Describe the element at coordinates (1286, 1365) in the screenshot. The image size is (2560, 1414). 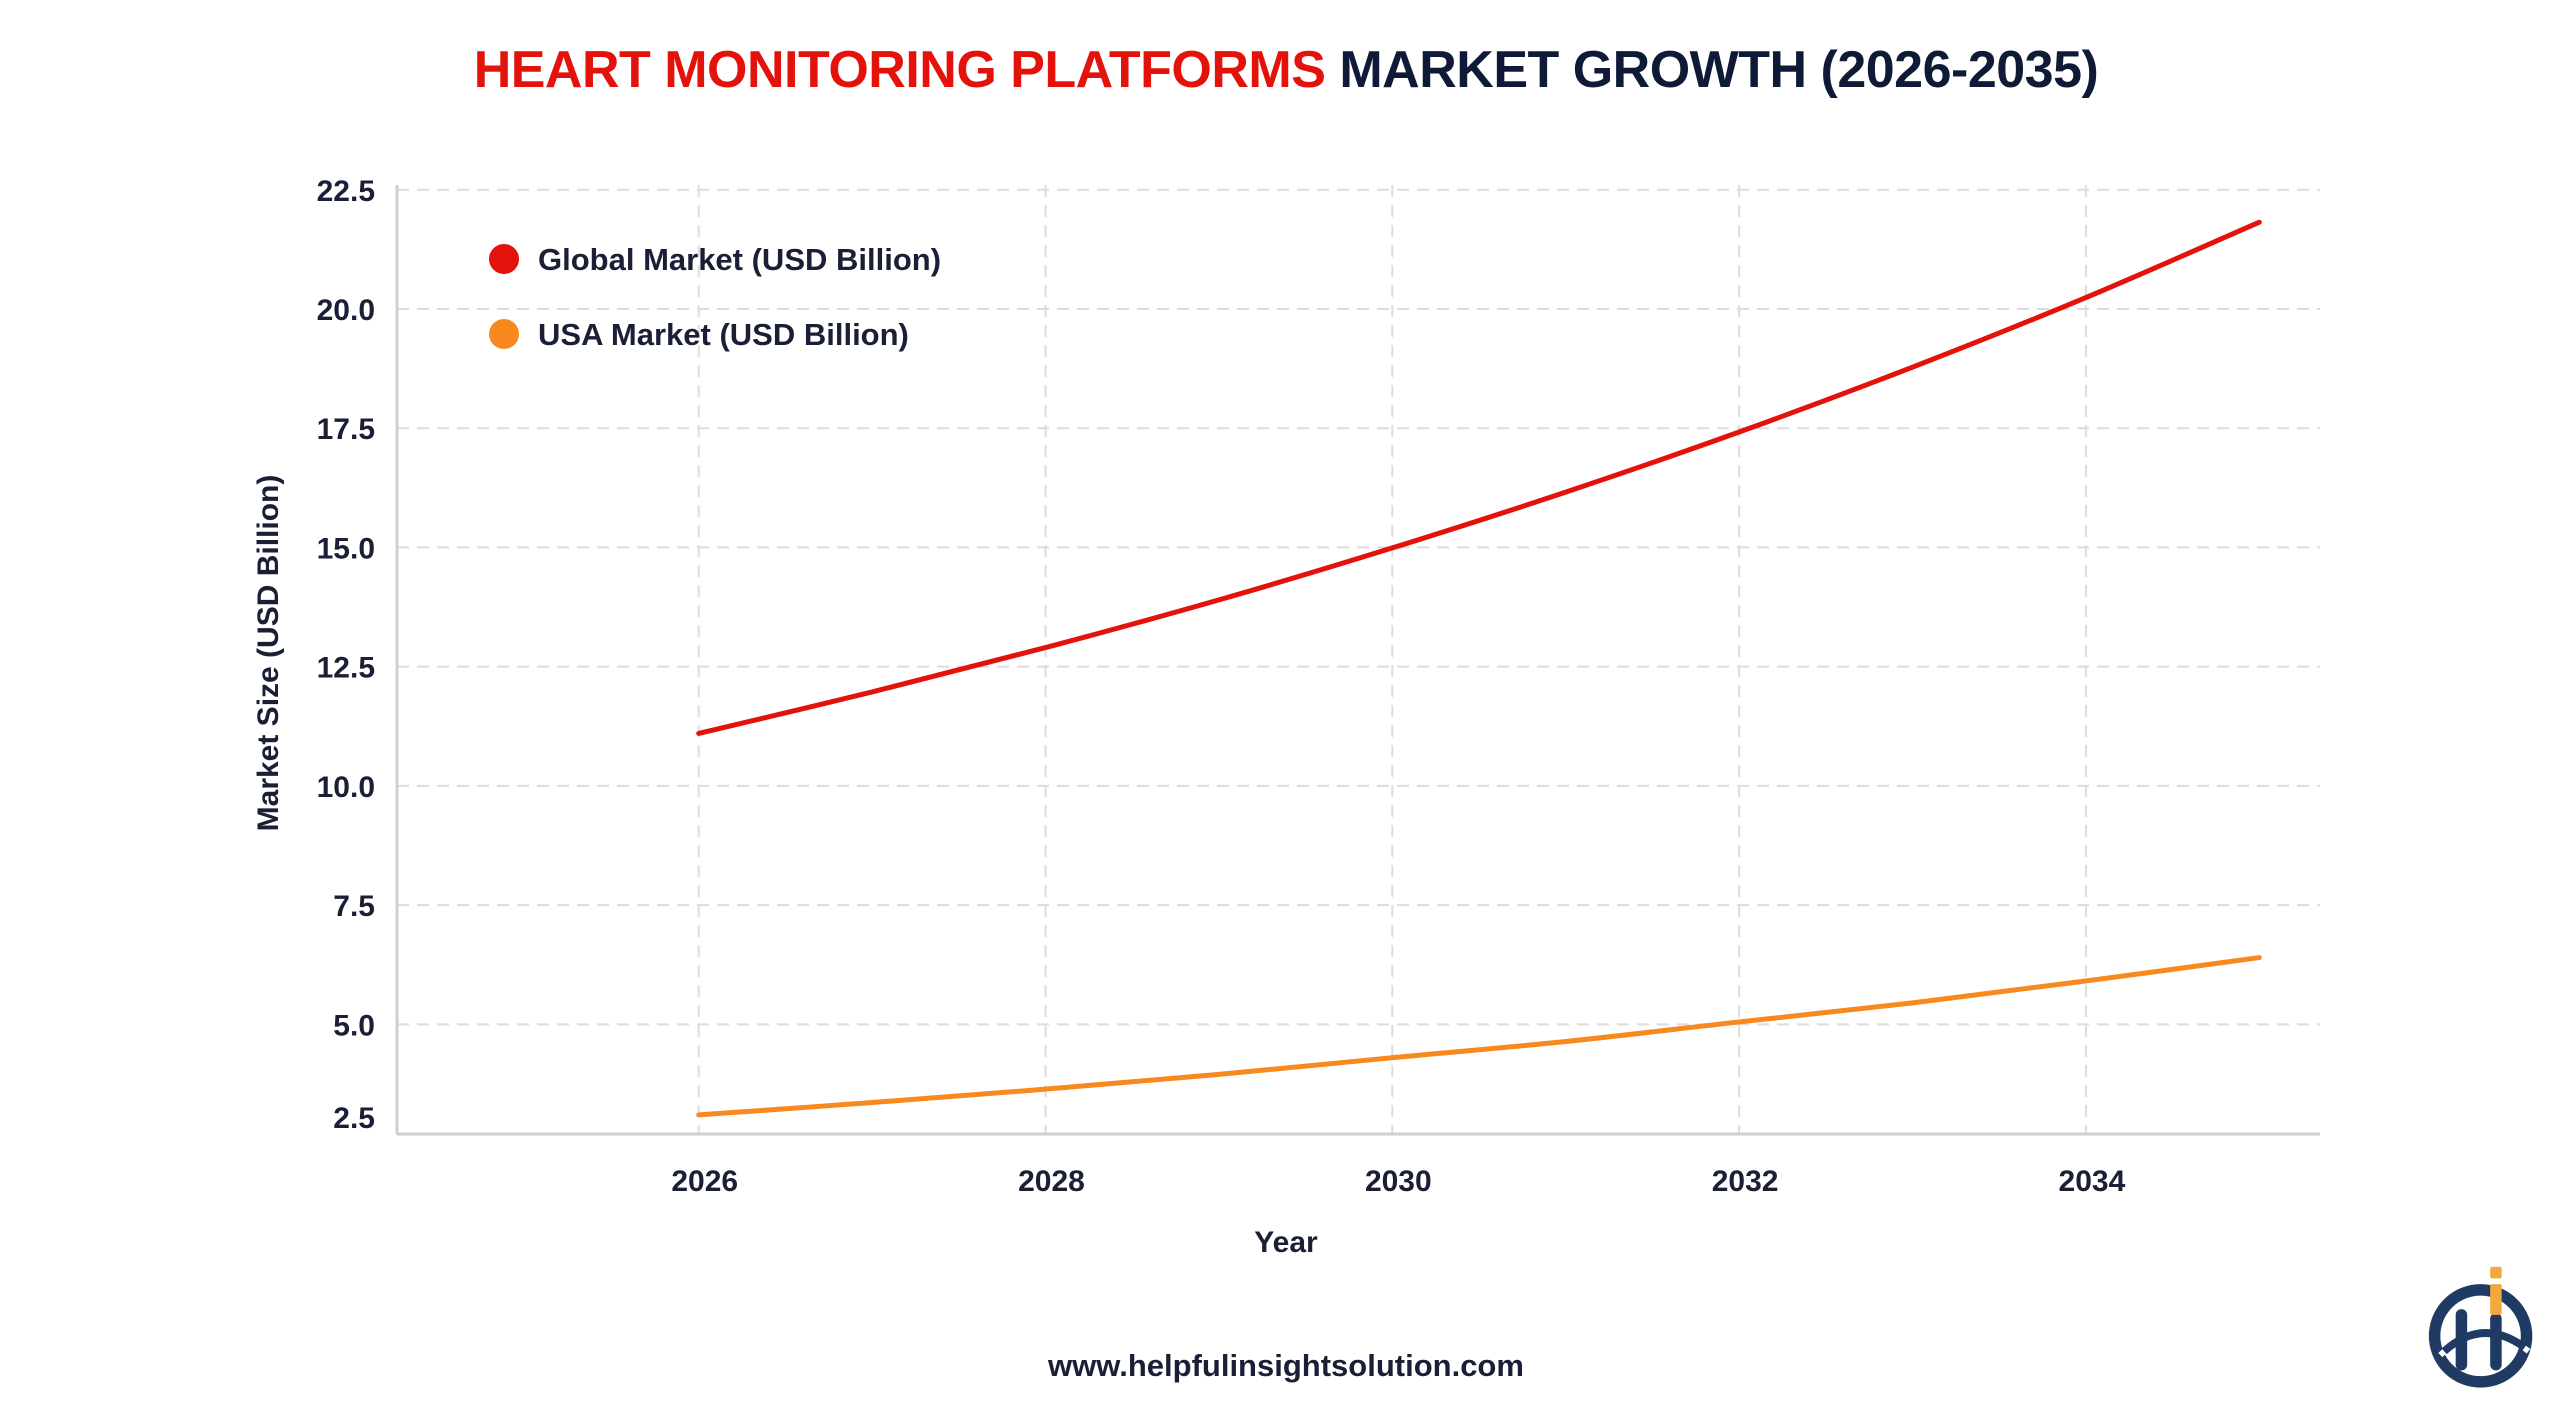
I see `footer-url: www.helpfulinsightsolution.com` at that location.